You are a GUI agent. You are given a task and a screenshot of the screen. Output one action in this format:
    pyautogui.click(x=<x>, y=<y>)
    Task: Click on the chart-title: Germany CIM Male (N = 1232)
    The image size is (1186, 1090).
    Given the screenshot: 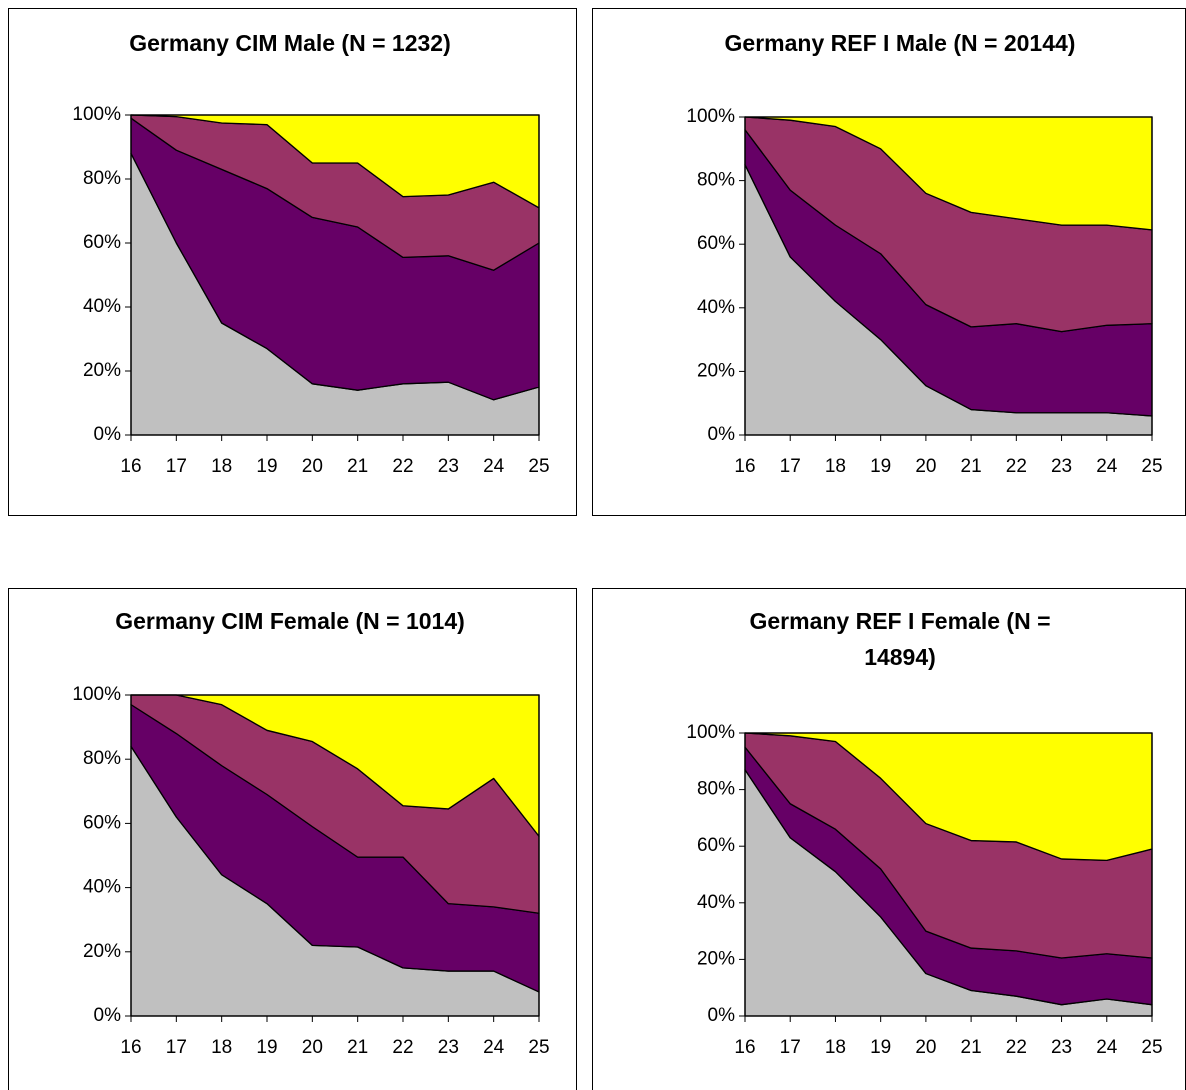 What is the action you would take?
    pyautogui.click(x=290, y=43)
    